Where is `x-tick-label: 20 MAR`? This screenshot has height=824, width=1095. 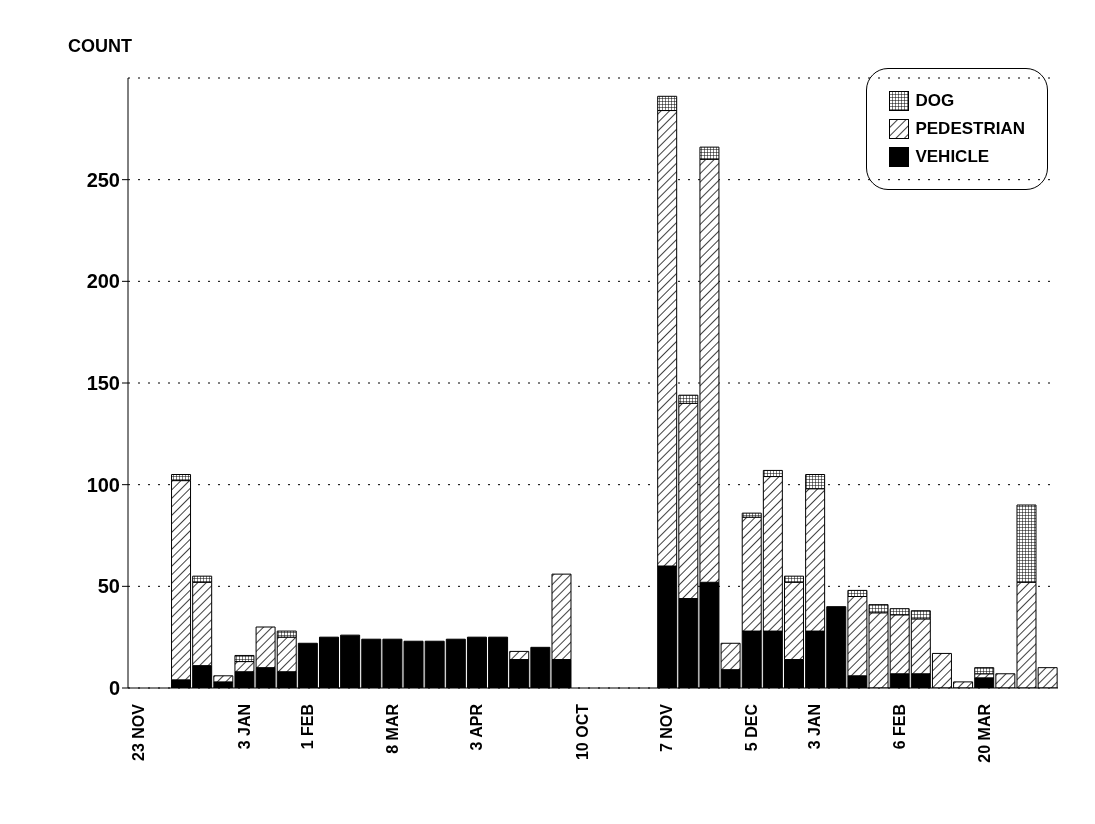 x-tick-label: 20 MAR is located at coordinates (984, 733).